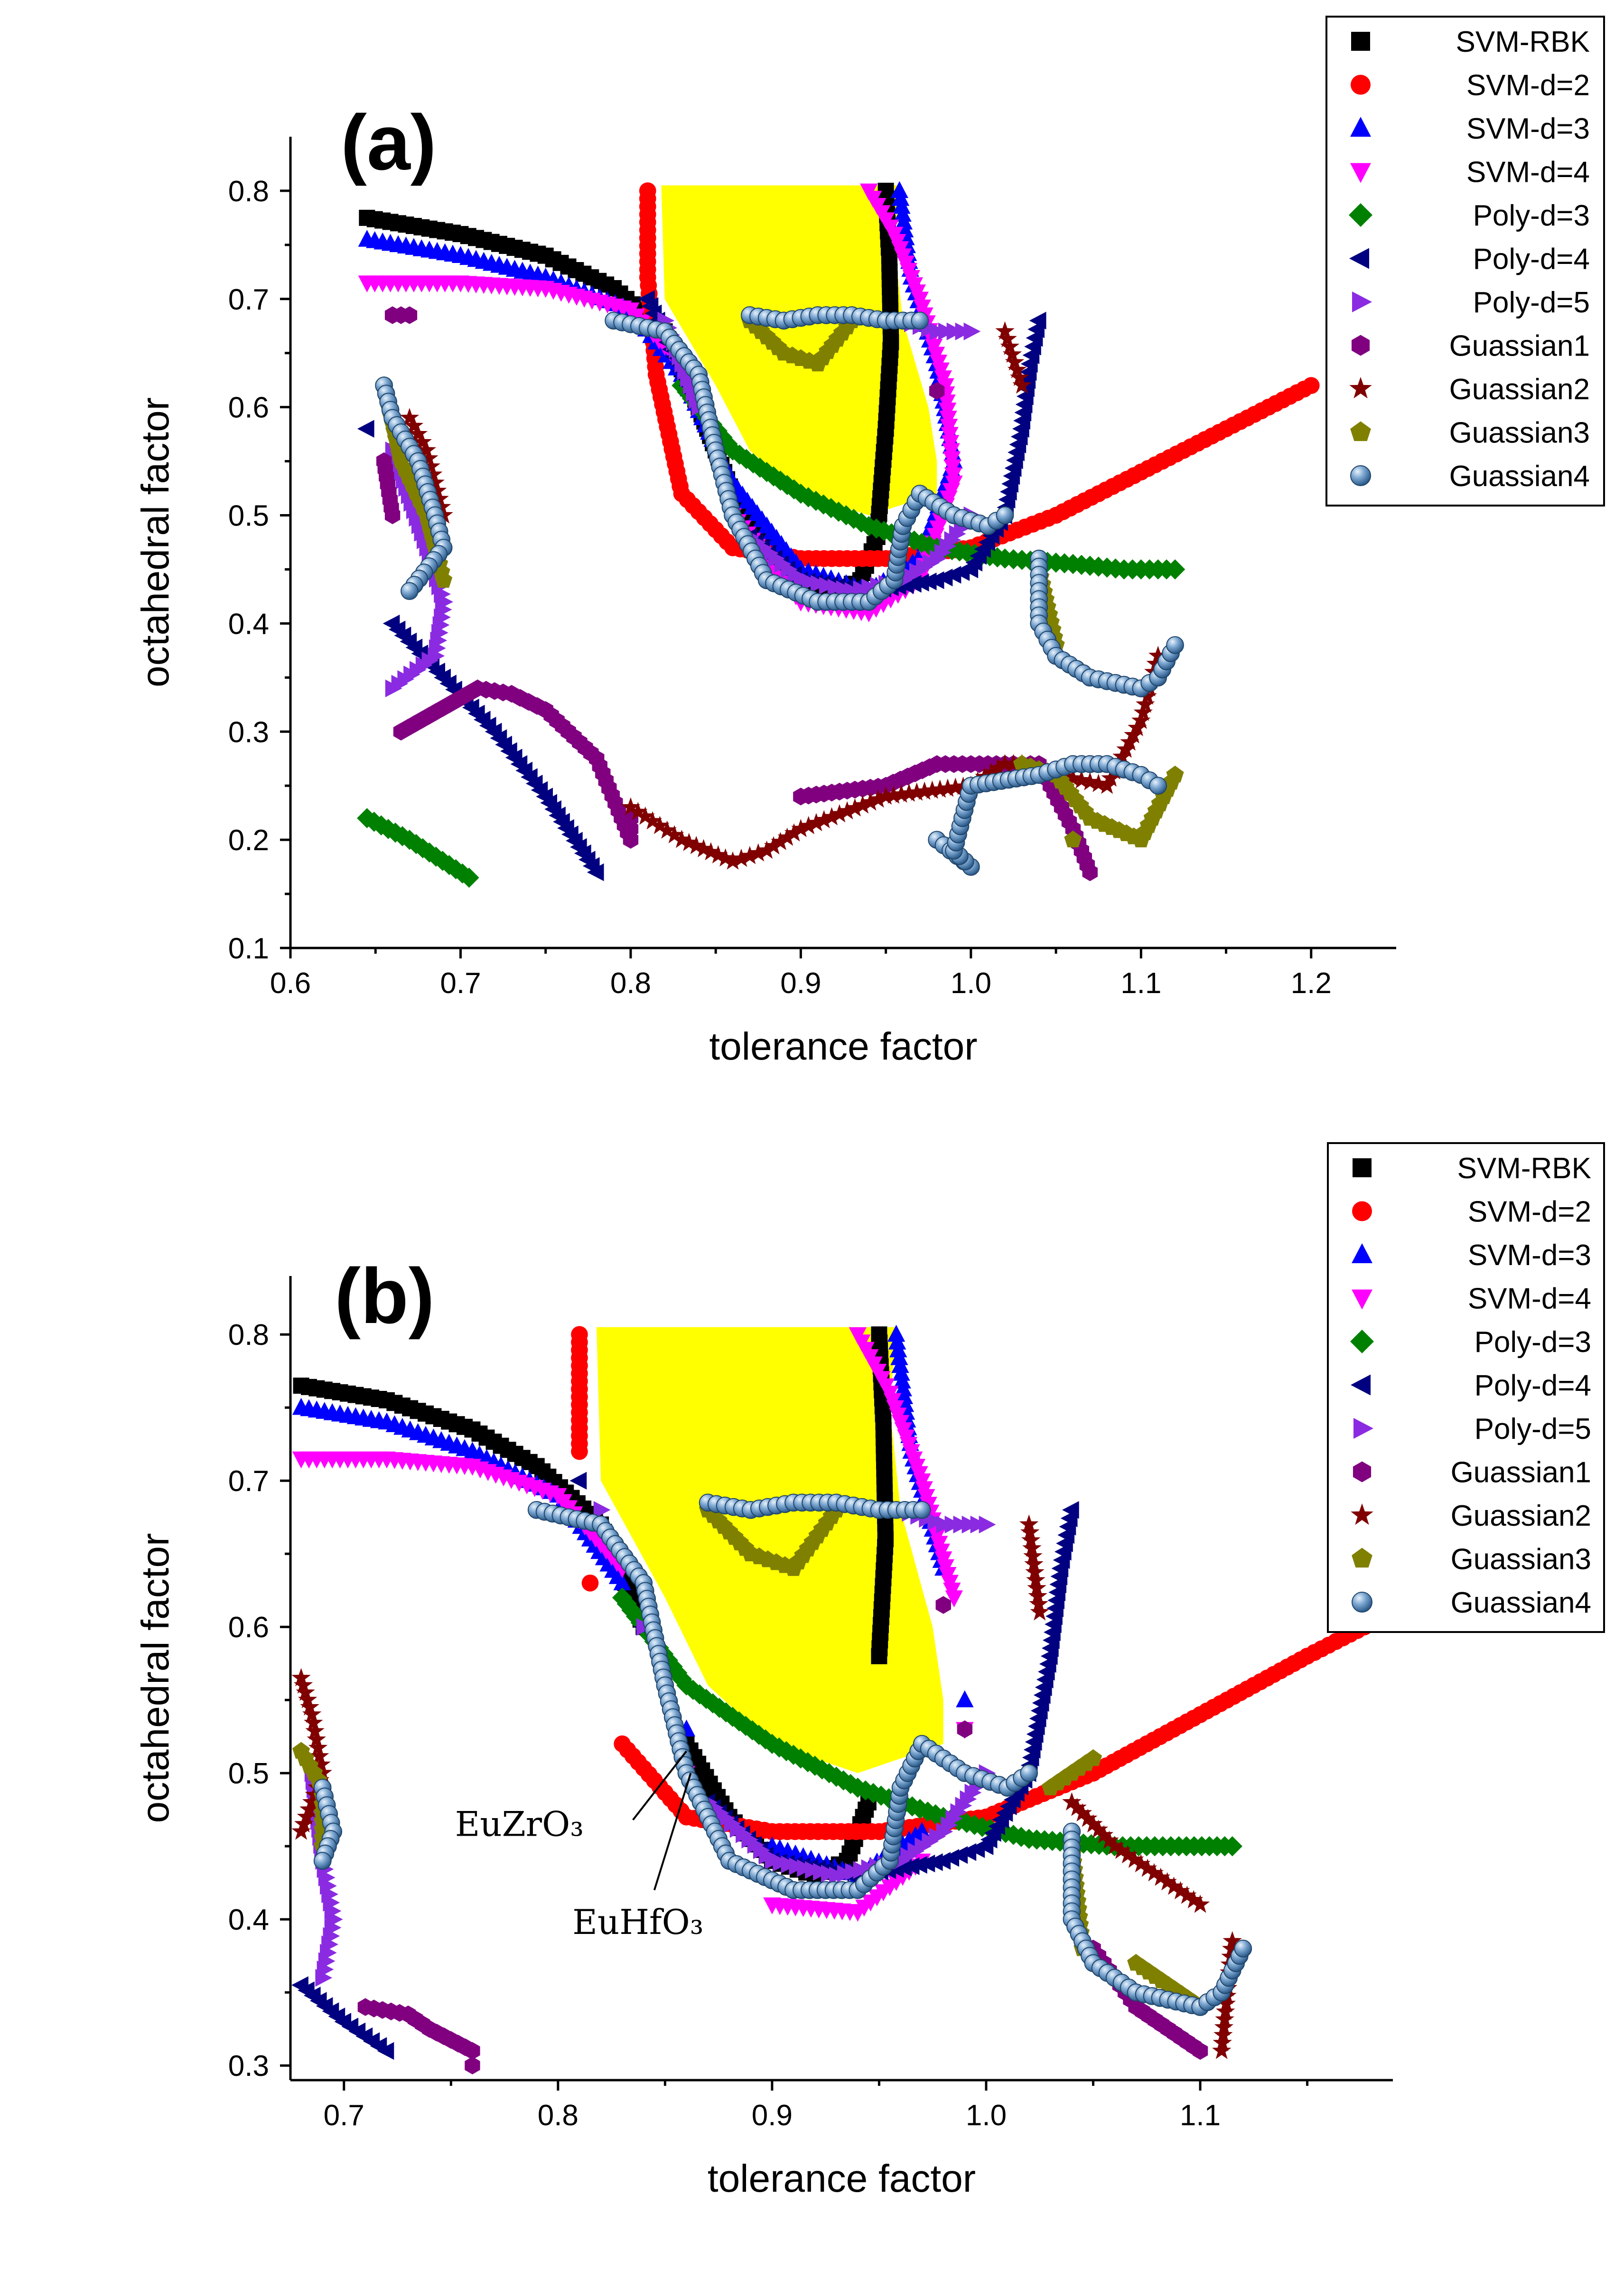  Describe the element at coordinates (779, 591) in the screenshot. I see `series-guassian4` at that location.